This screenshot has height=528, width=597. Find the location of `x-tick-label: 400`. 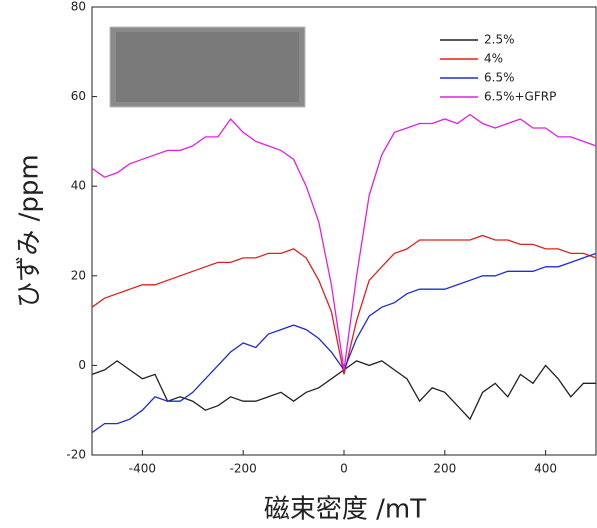

x-tick-label: 400 is located at coordinates (545, 469).